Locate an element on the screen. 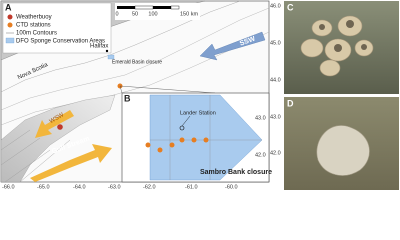 This screenshot has width=400, height=240. place-label: Emerald Basin closure is located at coordinates (137, 62).